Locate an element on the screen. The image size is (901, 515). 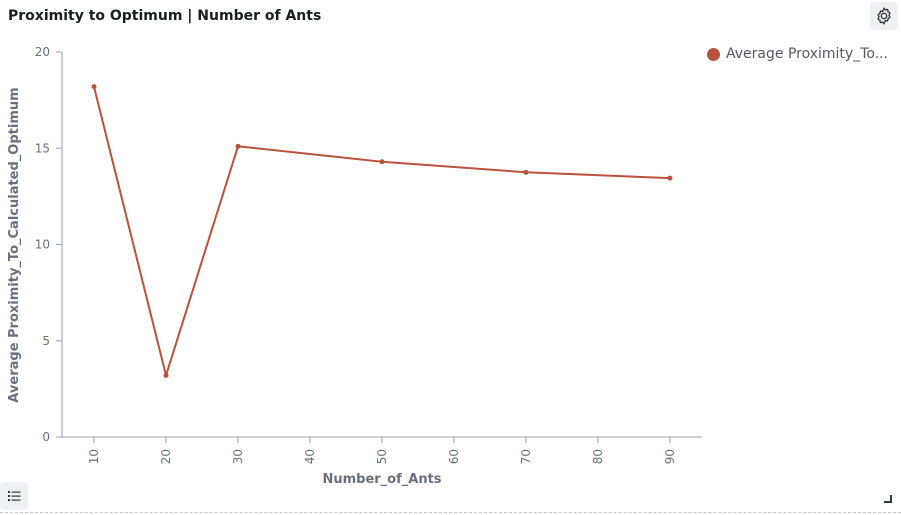
panel-bottom-border is located at coordinates (450, 512).